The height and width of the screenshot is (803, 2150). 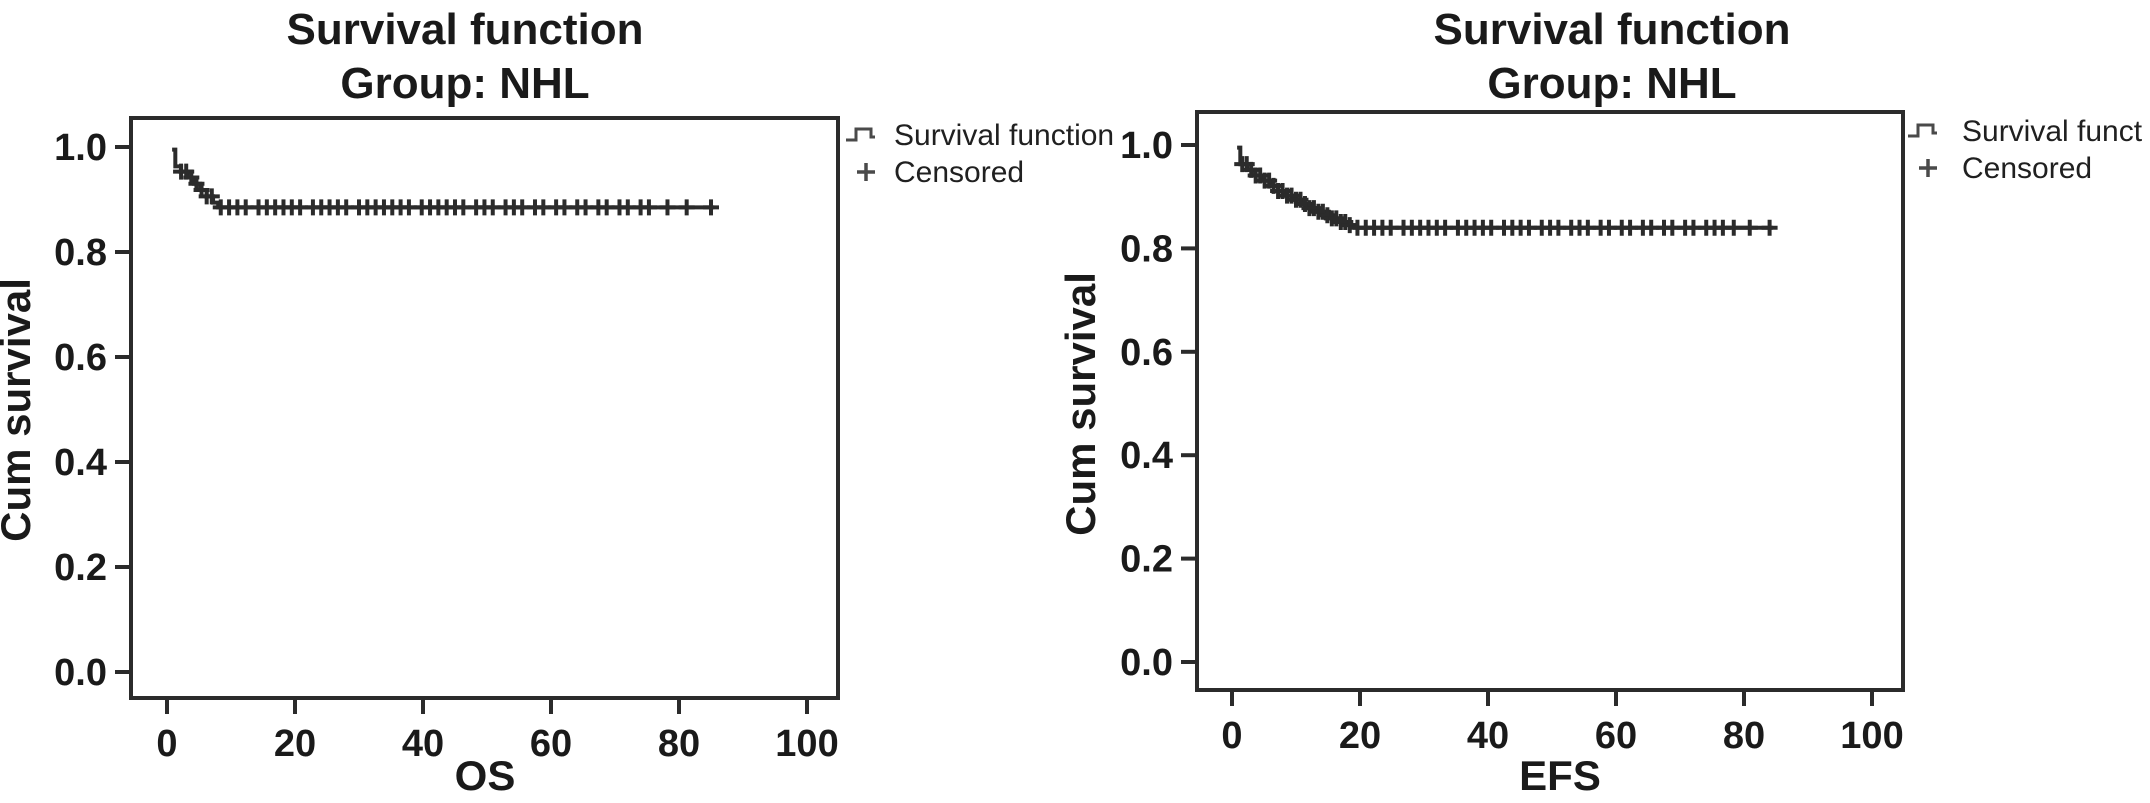 I want to click on legend: Survival funct Censored, so click(x=2025, y=150).